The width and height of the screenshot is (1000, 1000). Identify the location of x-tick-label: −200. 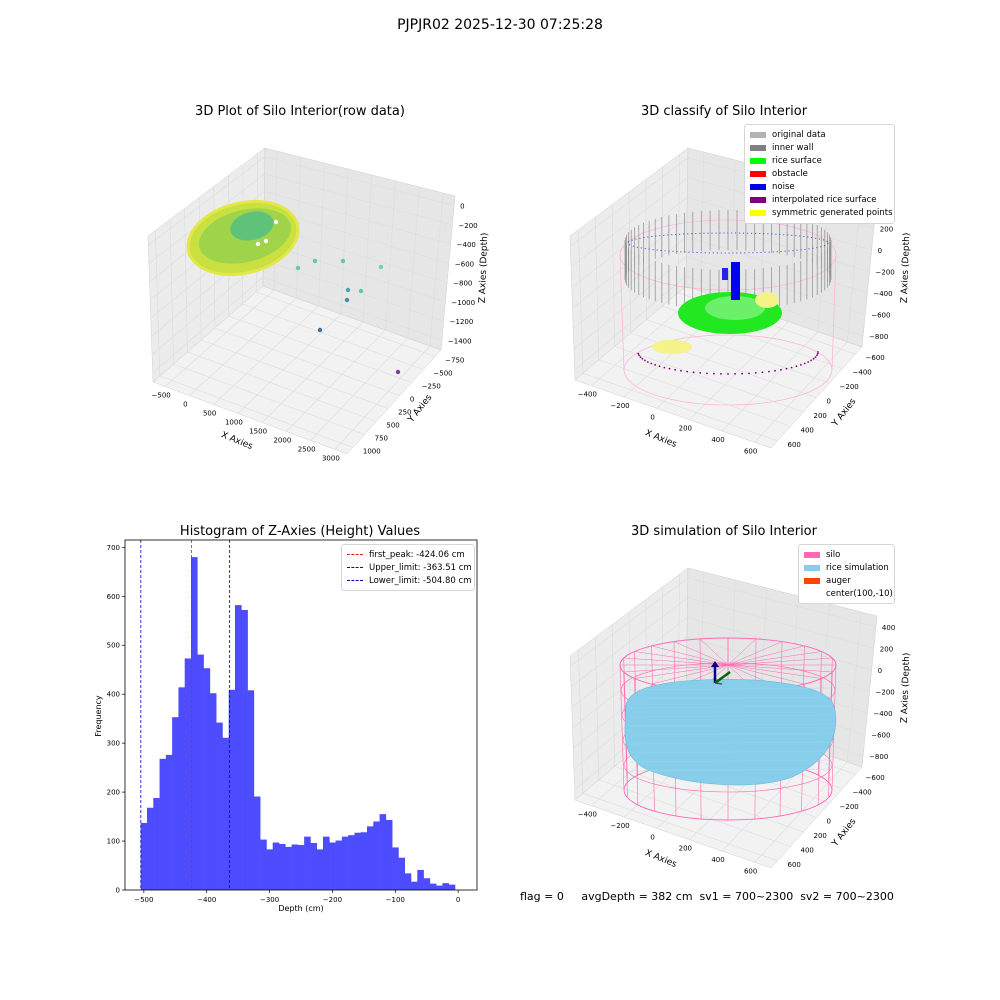
(619, 826).